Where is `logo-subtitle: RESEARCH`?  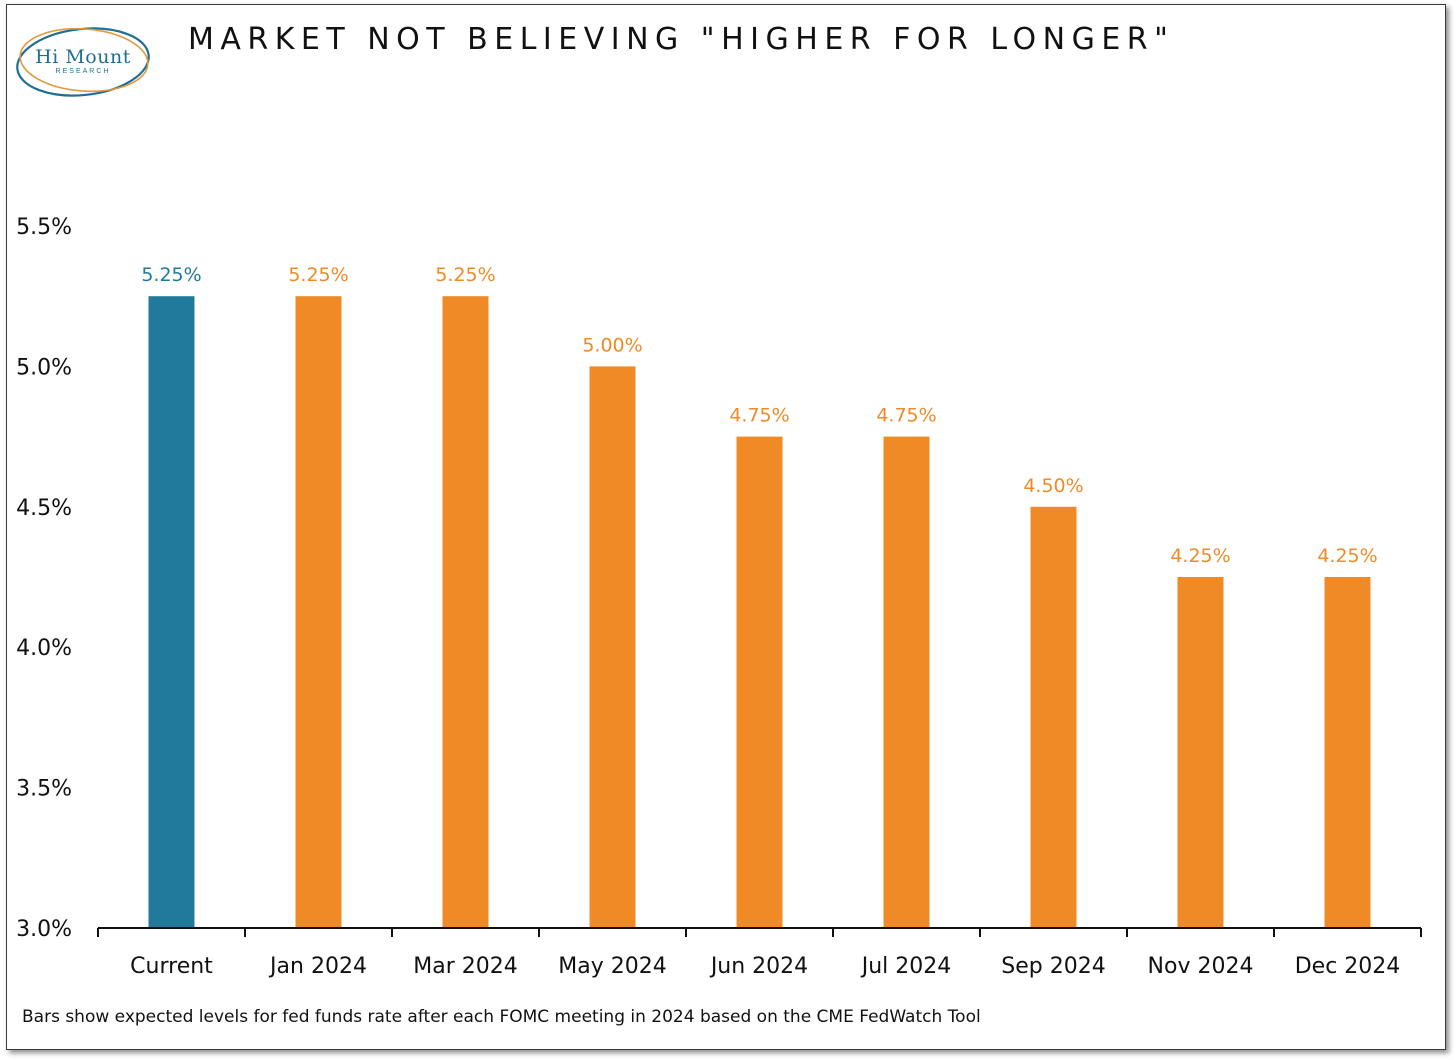 logo-subtitle: RESEARCH is located at coordinates (83, 71).